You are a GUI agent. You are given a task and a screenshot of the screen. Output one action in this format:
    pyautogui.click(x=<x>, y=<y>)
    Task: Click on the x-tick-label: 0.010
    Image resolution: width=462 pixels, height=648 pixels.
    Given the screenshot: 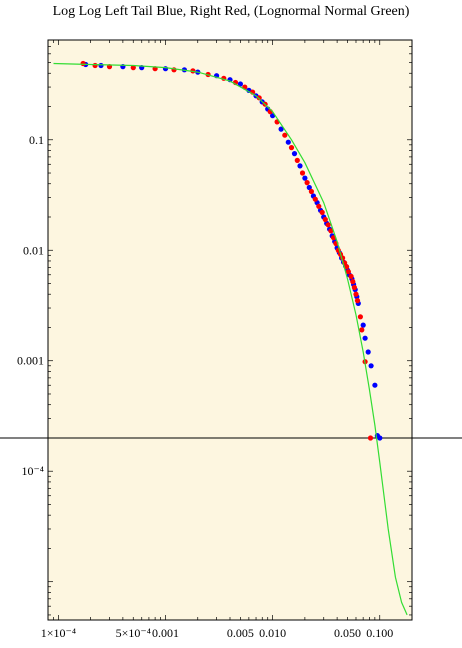 What is the action you would take?
    pyautogui.click(x=272, y=633)
    